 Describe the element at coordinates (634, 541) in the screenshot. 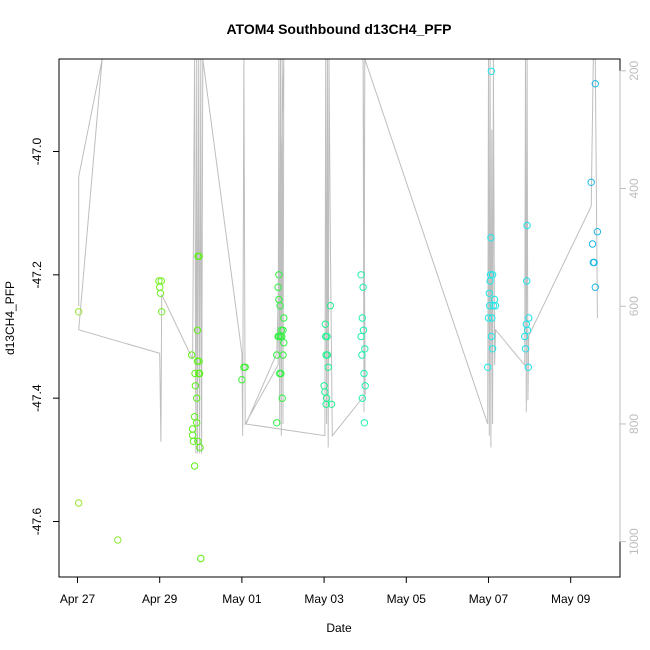

I see `y2-tick-label: 1000` at that location.